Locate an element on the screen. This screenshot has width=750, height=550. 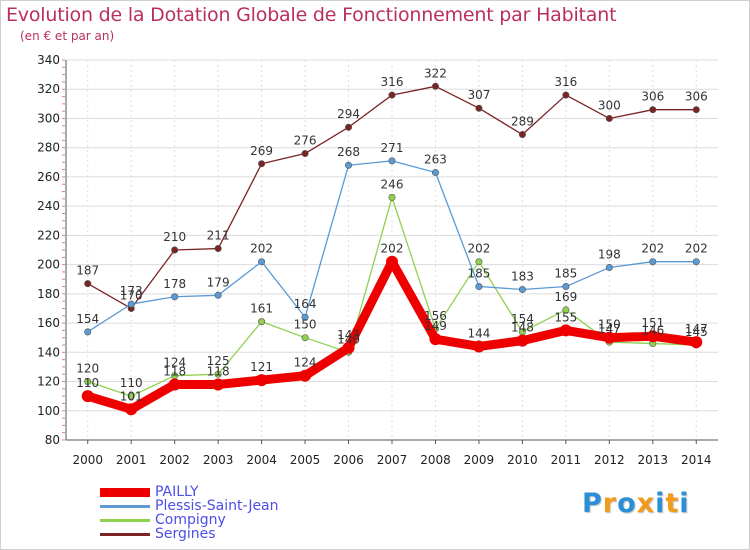
y-tick-label: 120 is located at coordinates (48, 382).